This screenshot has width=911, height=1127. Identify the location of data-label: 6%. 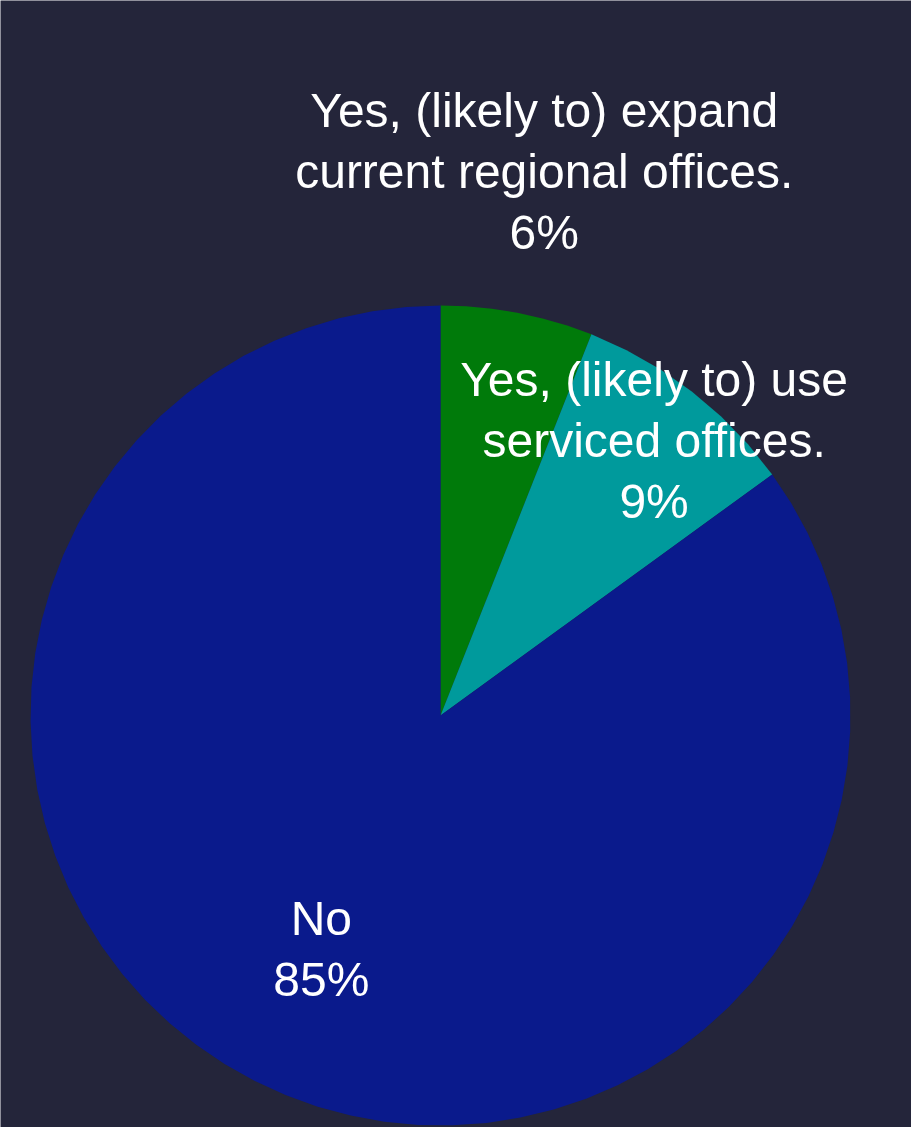
(544, 233).